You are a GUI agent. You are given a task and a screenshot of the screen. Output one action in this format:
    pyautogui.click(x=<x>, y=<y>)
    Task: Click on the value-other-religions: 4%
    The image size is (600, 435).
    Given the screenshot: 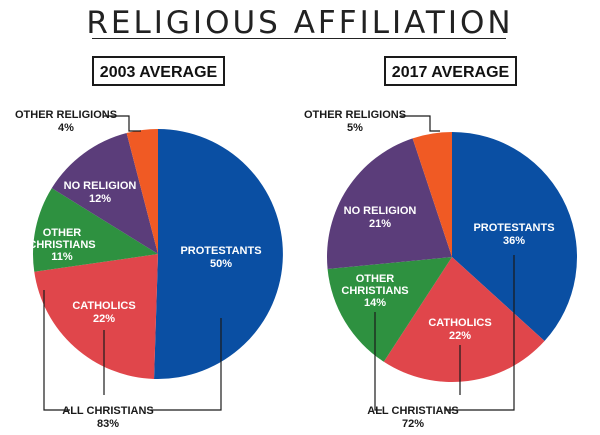 What is the action you would take?
    pyautogui.click(x=66, y=128)
    